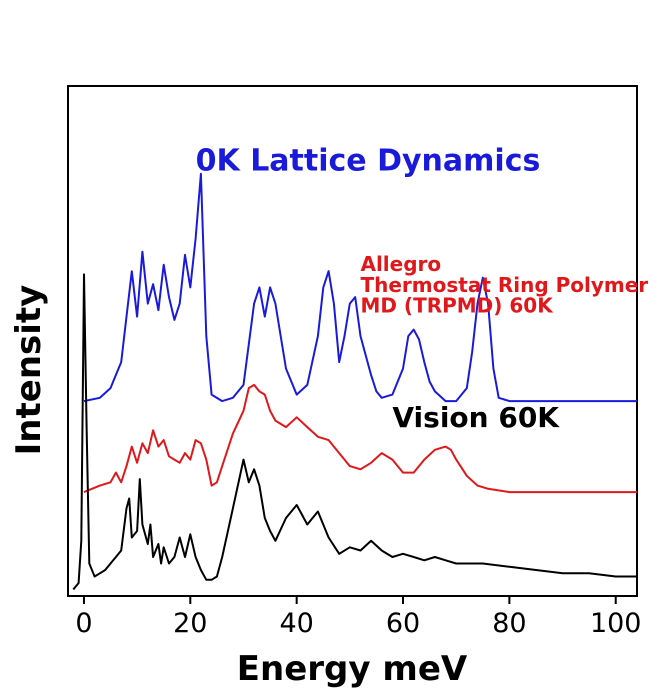 The image size is (657, 688). Describe the element at coordinates (296, 623) in the screenshot. I see `x-tick-label: 40` at that location.